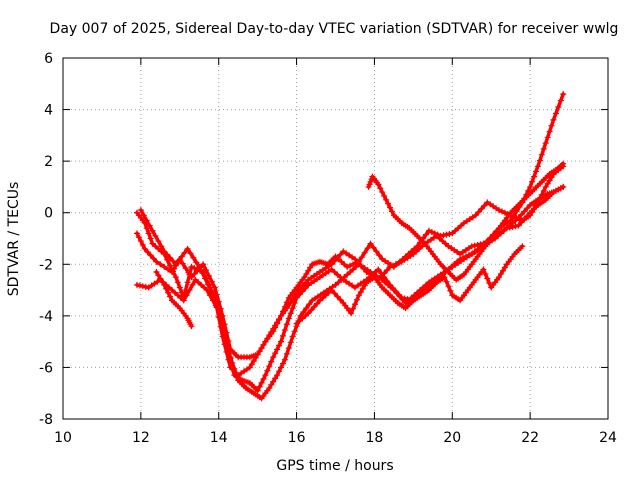 The width and height of the screenshot is (640, 480). I want to click on y-tick-label: -4, so click(46, 317).